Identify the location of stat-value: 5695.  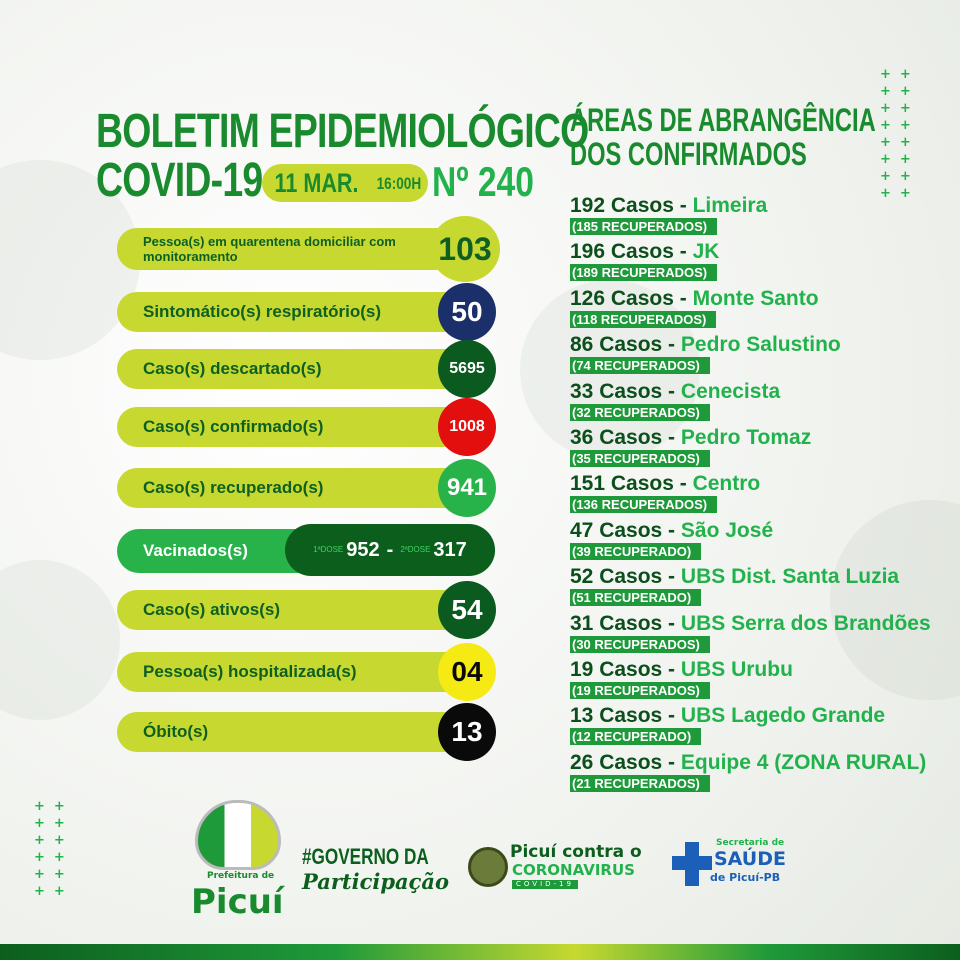
(467, 369).